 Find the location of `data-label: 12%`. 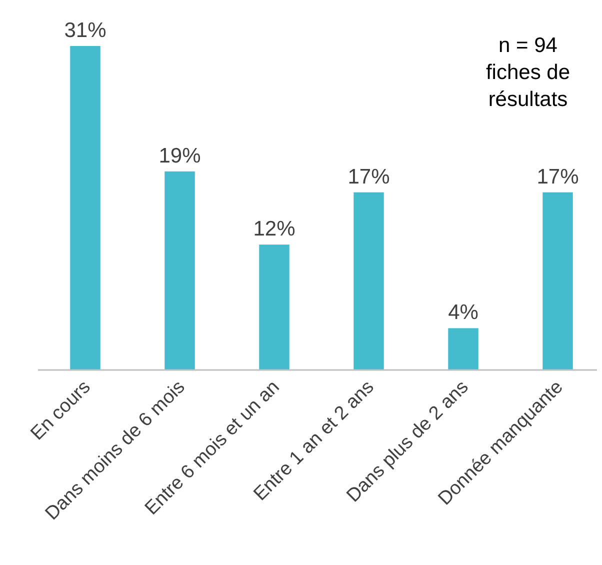

data-label: 12% is located at coordinates (274, 229).